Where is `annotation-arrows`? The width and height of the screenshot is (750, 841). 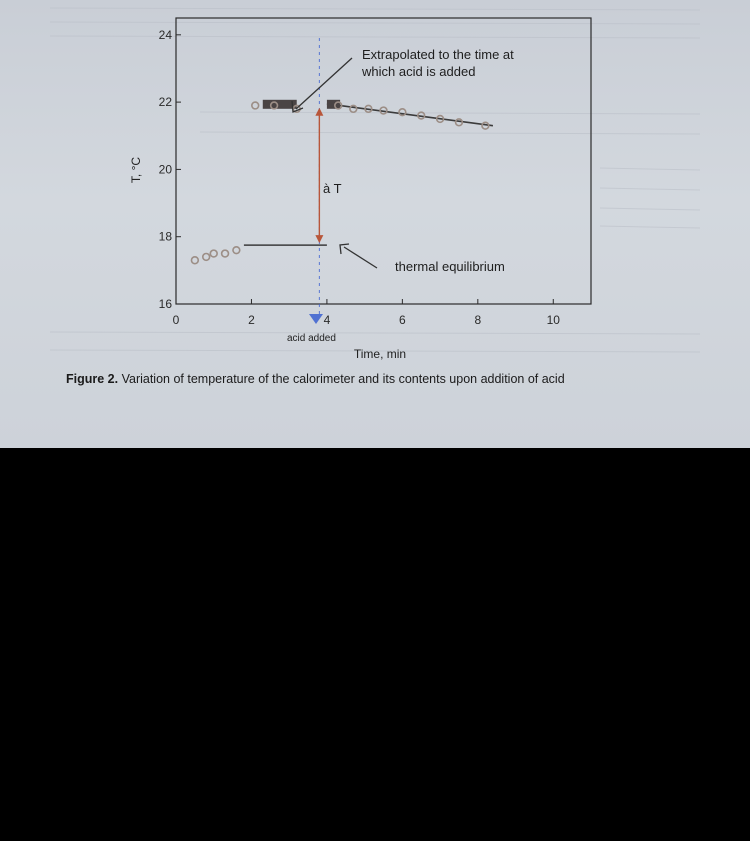
annotation-arrows is located at coordinates (334, 163).